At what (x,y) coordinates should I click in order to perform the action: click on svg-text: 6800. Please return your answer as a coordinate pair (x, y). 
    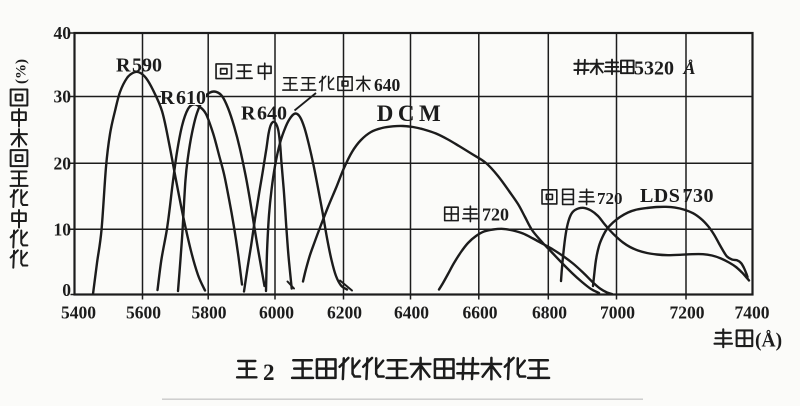
    Looking at the image, I should click on (549, 313).